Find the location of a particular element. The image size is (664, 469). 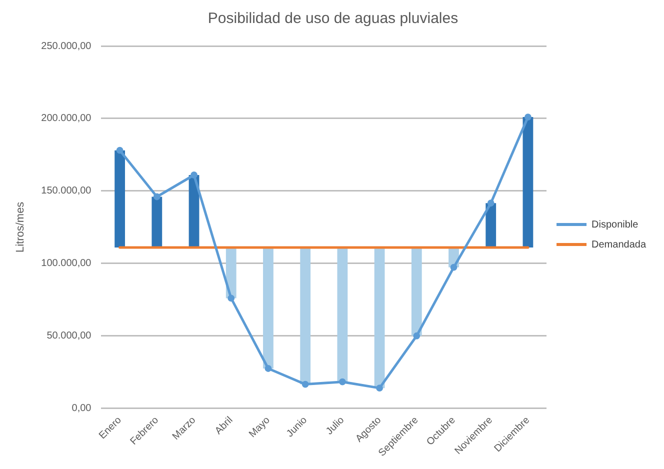

y-tick-label: 50.000,00 is located at coordinates (69, 336).